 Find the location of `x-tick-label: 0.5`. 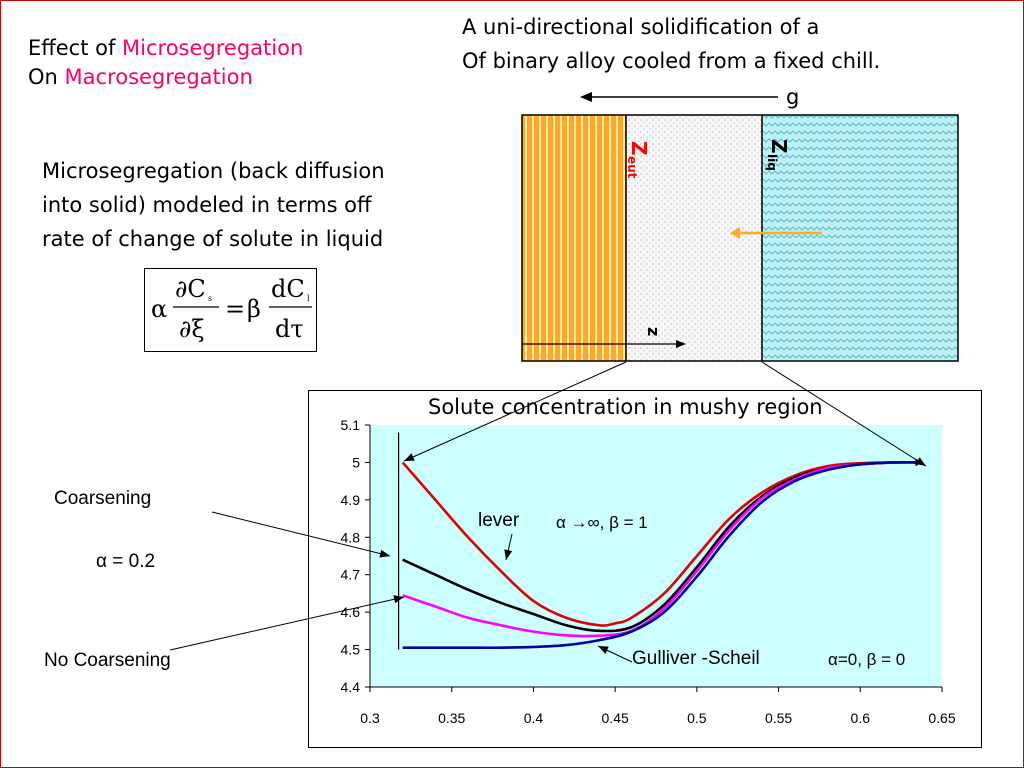

x-tick-label: 0.5 is located at coordinates (697, 718).